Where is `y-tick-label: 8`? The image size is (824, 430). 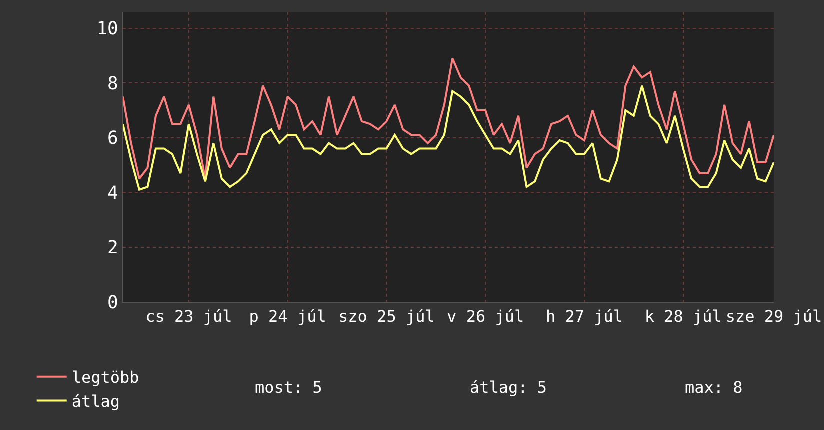
y-tick-label: 8 is located at coordinates (113, 83).